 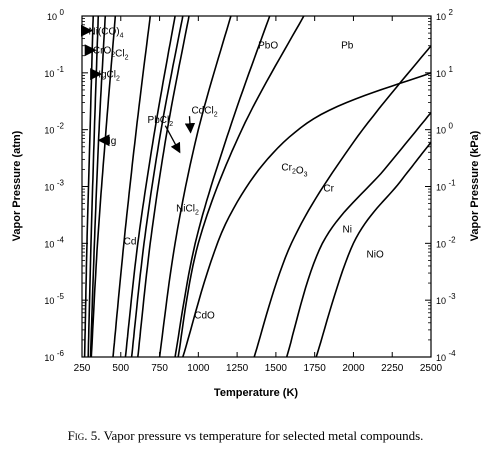 I want to click on label-pbcl2: PbCl2, so click(x=161, y=121).